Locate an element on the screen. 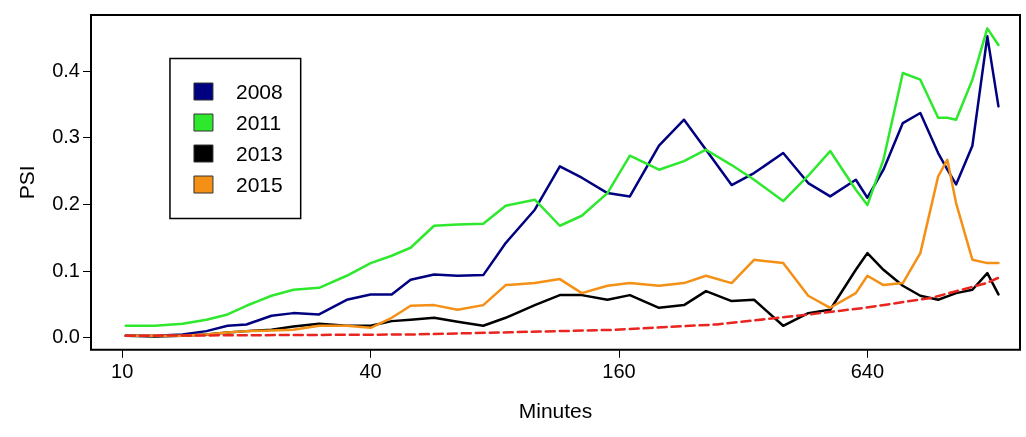 The width and height of the screenshot is (1026, 437). y-tick-label: 0.2 is located at coordinates (66, 202).